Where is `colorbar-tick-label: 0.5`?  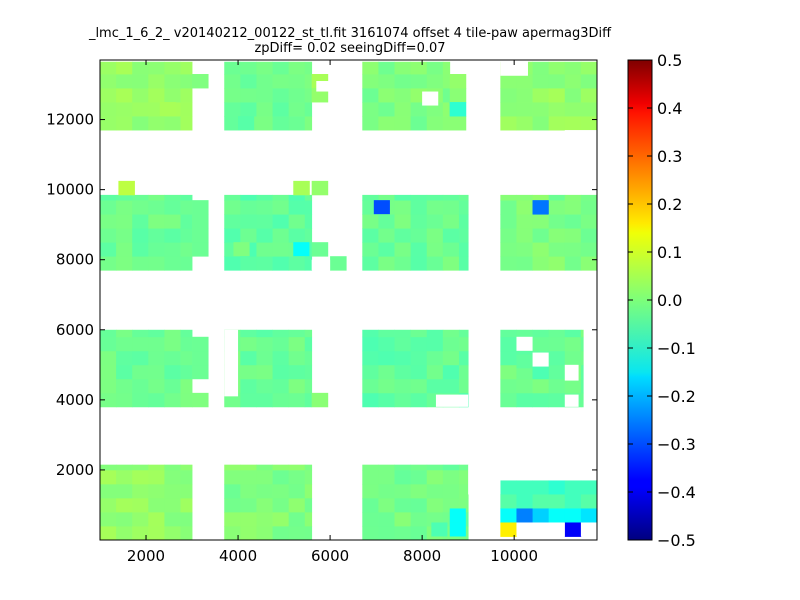
colorbar-tick-label: 0.5 is located at coordinates (669, 60).